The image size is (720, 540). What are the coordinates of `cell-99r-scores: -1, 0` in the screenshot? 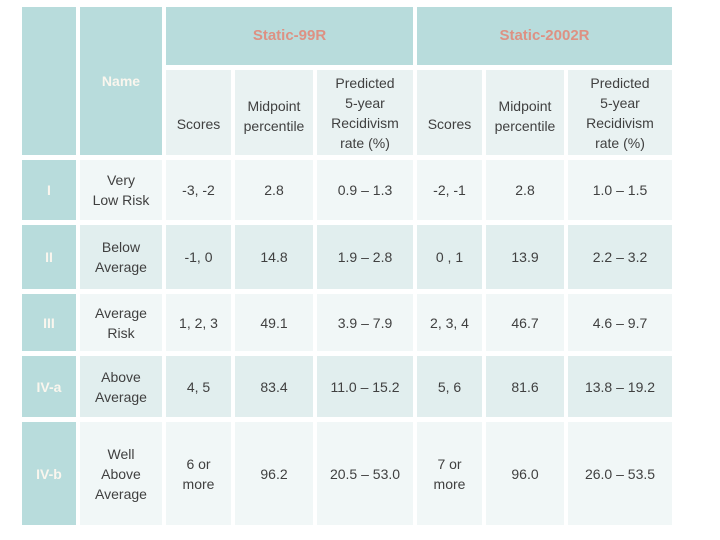 It's located at (198, 257).